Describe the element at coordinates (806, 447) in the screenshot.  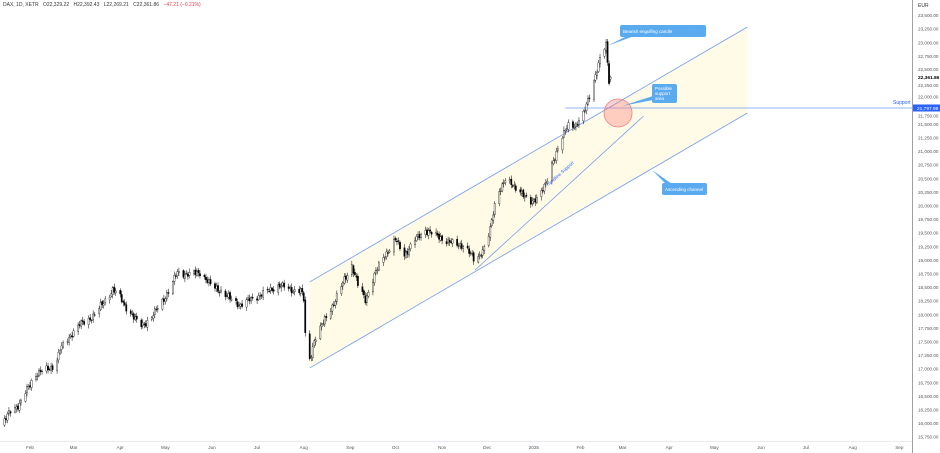
I see `time-tick-label: Jul` at that location.